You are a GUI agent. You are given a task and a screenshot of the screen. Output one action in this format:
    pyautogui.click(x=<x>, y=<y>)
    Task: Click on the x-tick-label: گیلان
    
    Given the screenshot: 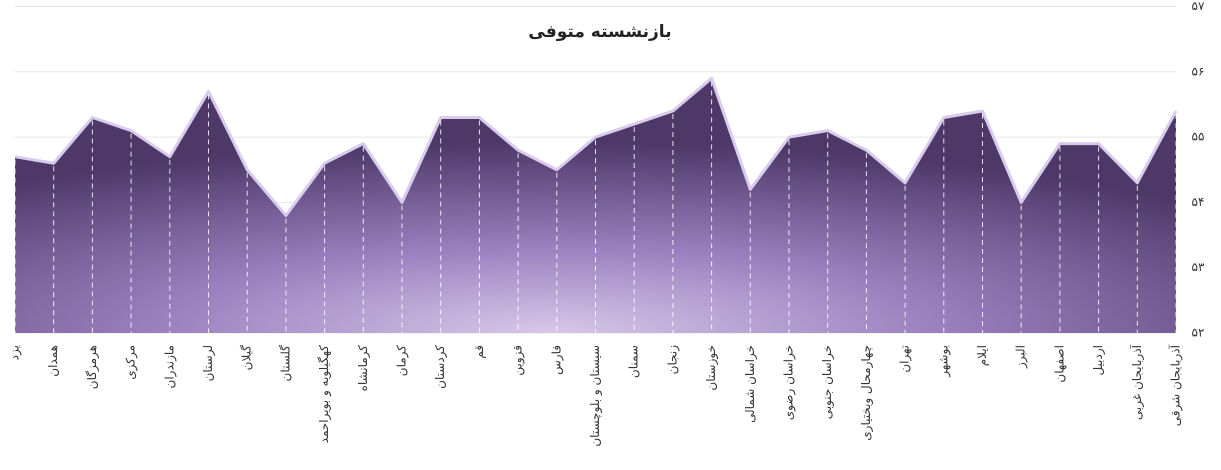 What is the action you would take?
    pyautogui.click(x=247, y=358)
    